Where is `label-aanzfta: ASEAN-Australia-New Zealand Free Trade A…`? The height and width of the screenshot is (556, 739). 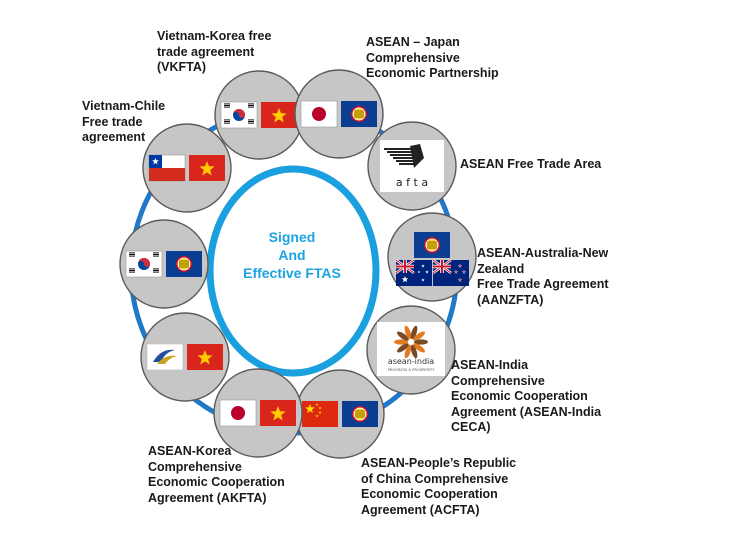
label-aanzfta: ASEAN-Australia-New Zealand Free Trade A… is located at coordinates (543, 276).